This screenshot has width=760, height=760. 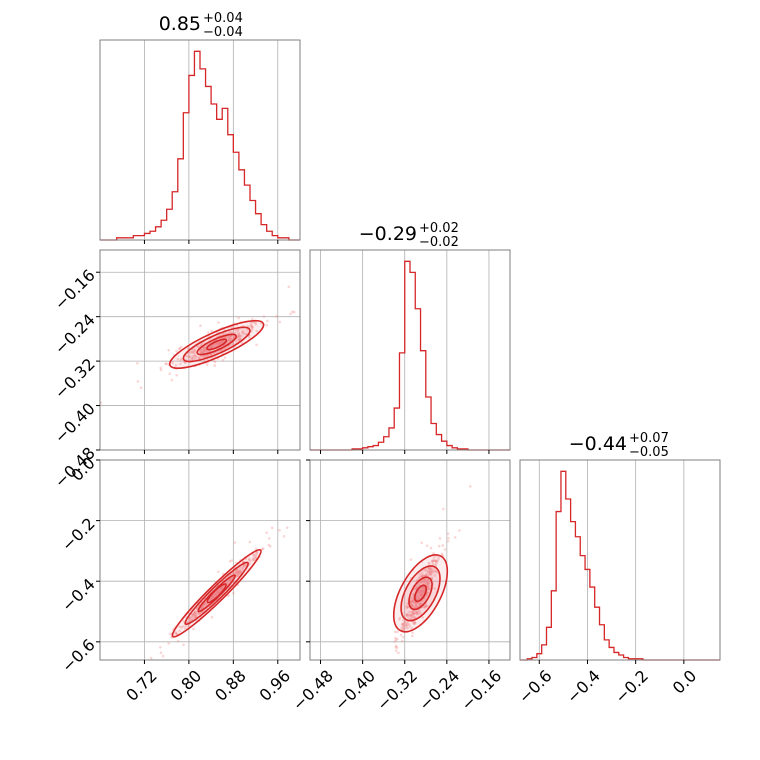 I want to click on corner-p2-p3-xlabel-1: −0.40, so click(x=355, y=690).